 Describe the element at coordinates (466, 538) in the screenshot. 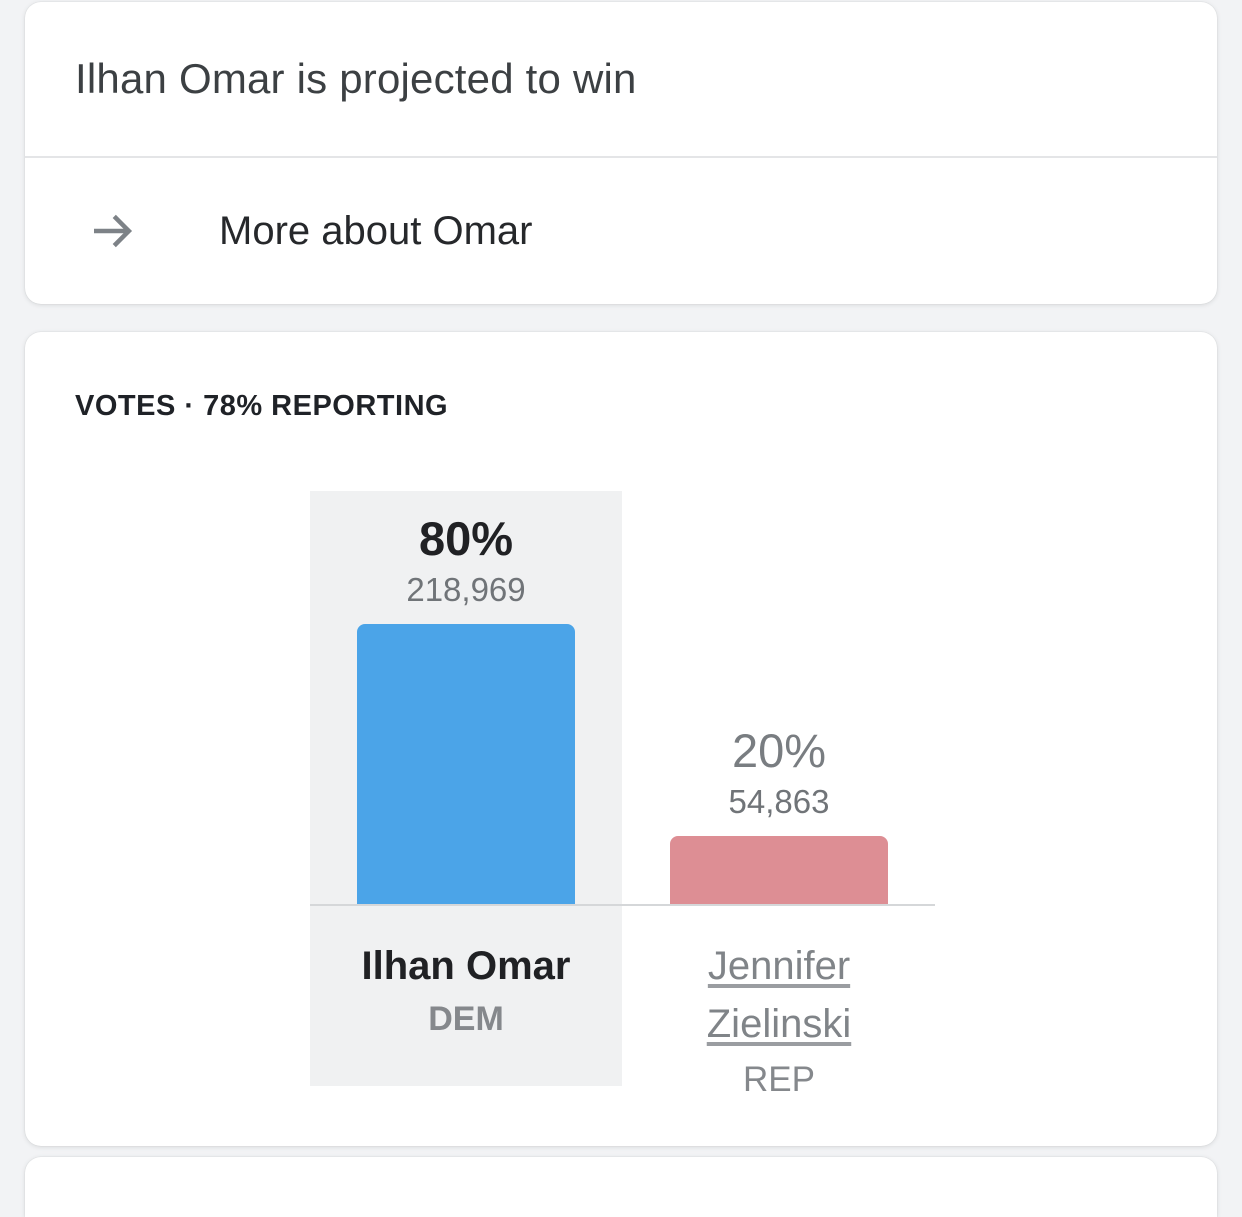

I see `winner-percent: 80%` at that location.